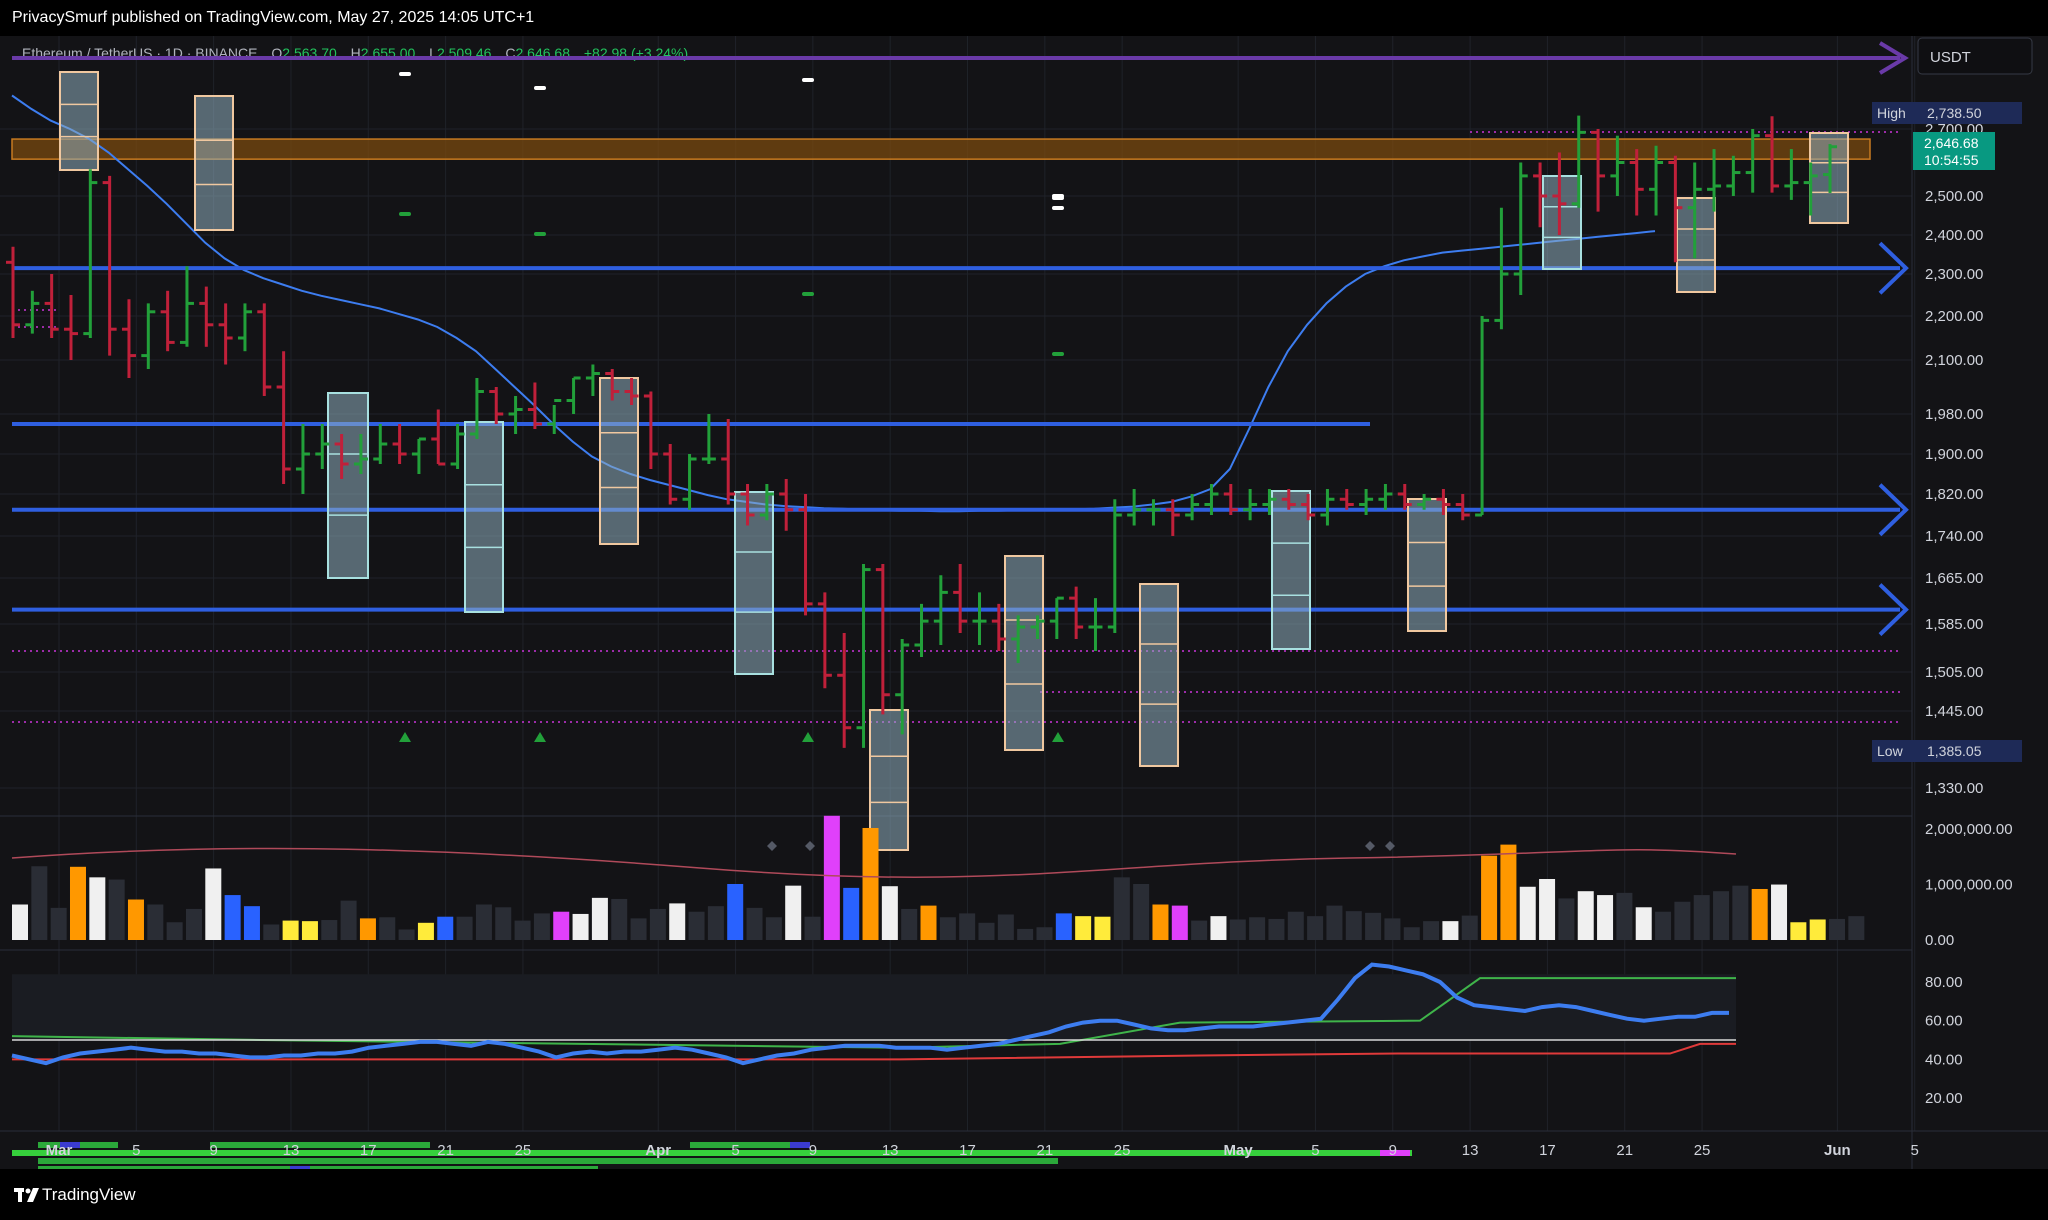  Describe the element at coordinates (870, 1014) in the screenshot. I see `osc-main-line` at that location.